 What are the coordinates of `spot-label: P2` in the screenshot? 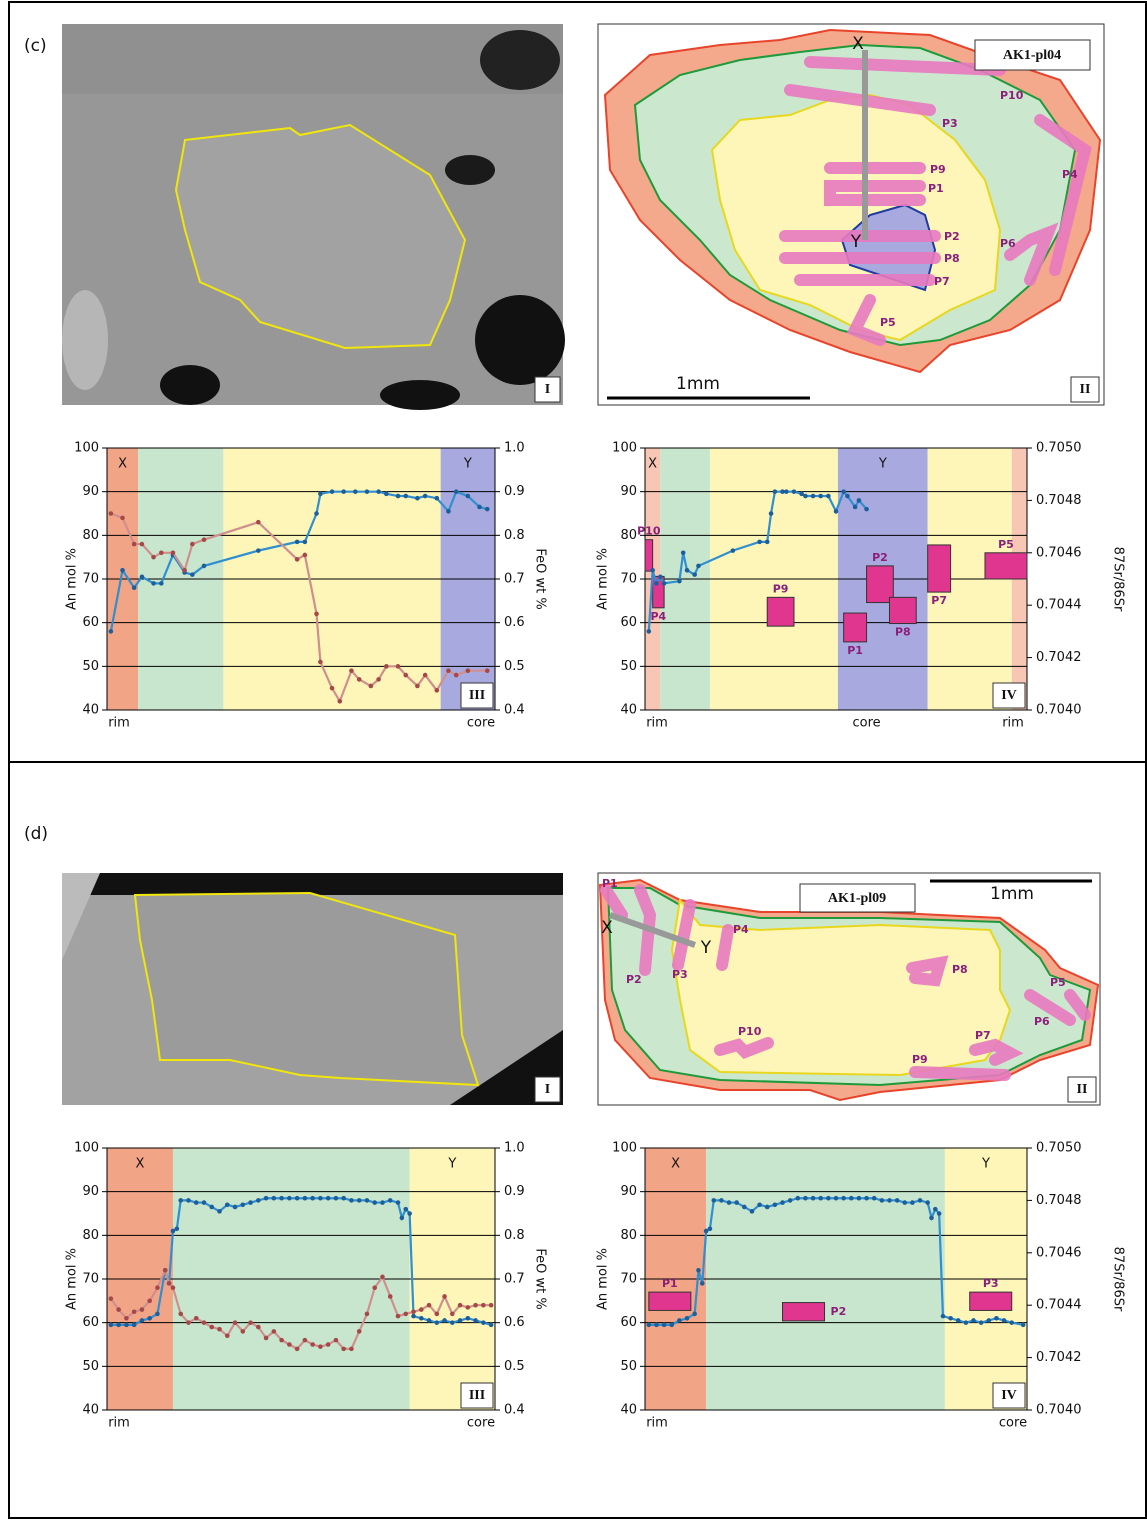 It's located at (952, 236).